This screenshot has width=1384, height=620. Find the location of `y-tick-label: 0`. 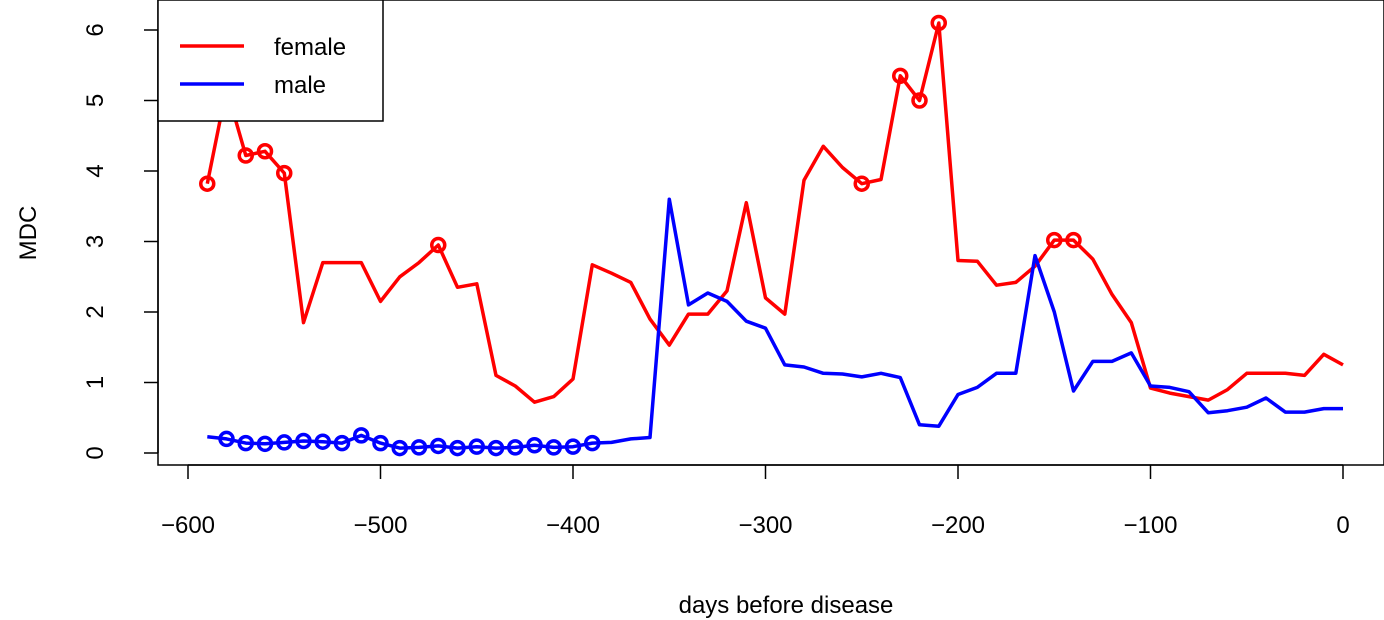

y-tick-label: 0 is located at coordinates (95, 452).